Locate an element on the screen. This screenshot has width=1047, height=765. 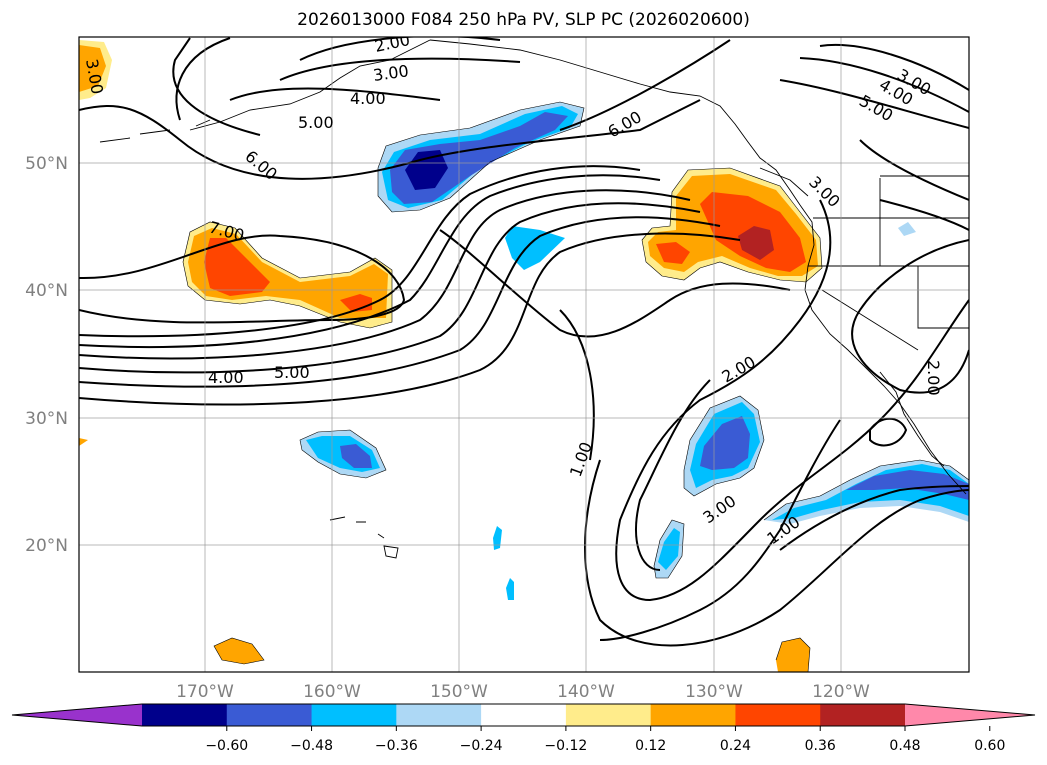
coastline-vancouver-island is located at coordinates (864, 182).